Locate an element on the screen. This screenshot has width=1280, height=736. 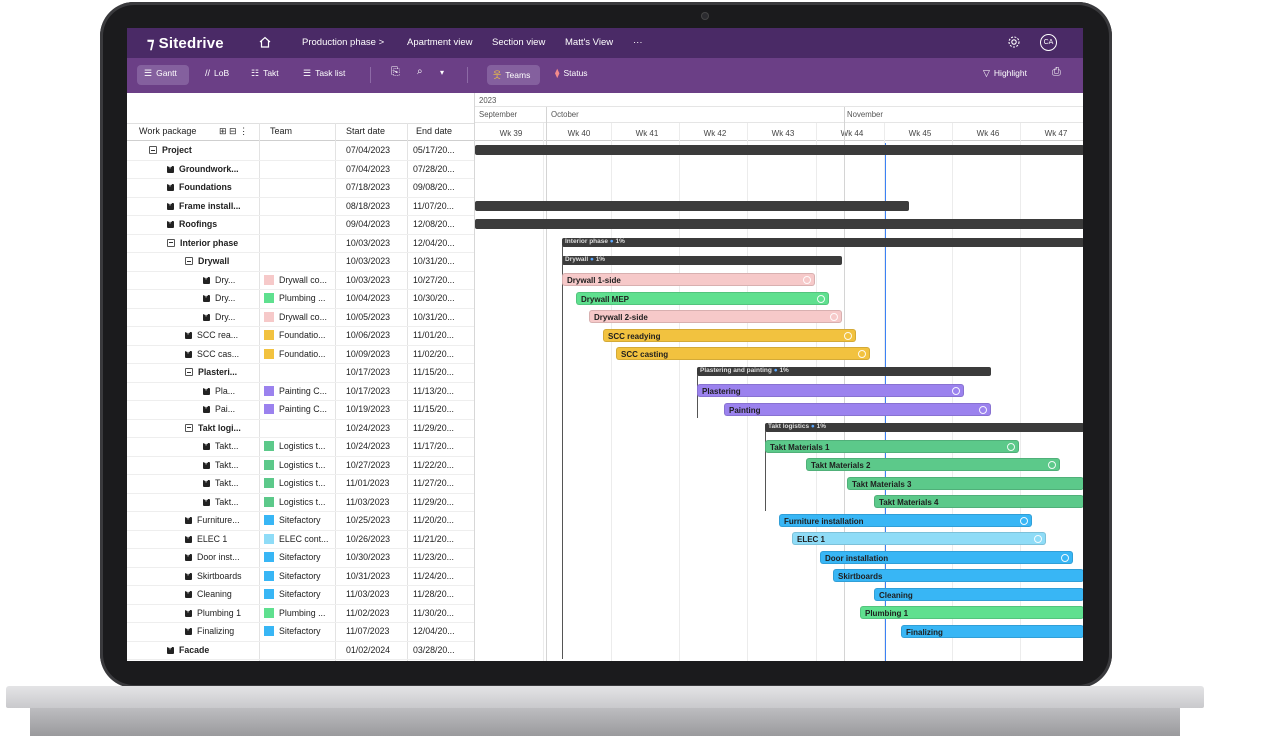
group-summary-bar: Takt logistics ● 1% is located at coordinates (924, 427).